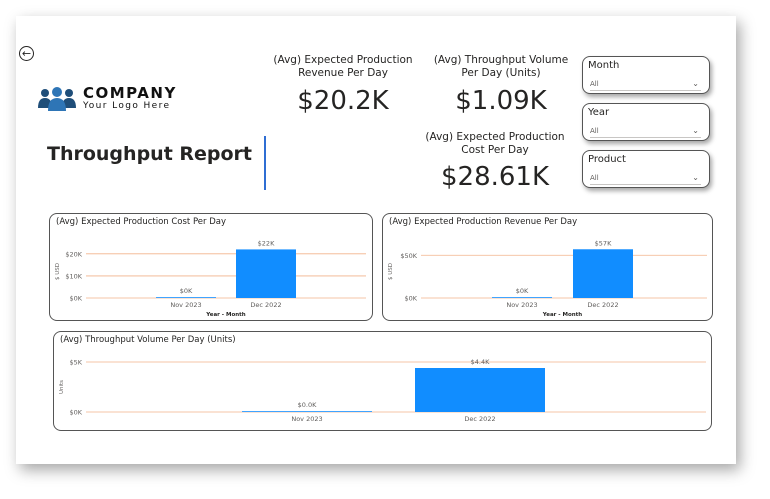  I want to click on chart-title: (Avg) Throughput Volume Per Day (Units), so click(148, 340).